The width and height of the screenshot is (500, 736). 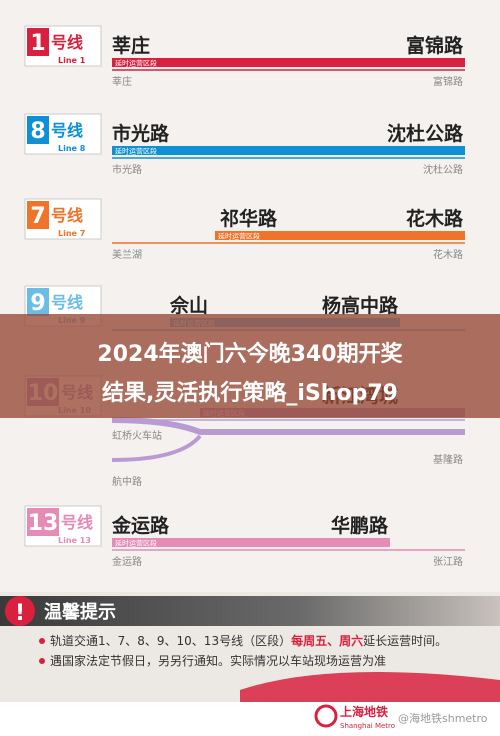 What do you see at coordinates (127, 481) in the screenshot?
I see `station-small: 航中路` at bounding box center [127, 481].